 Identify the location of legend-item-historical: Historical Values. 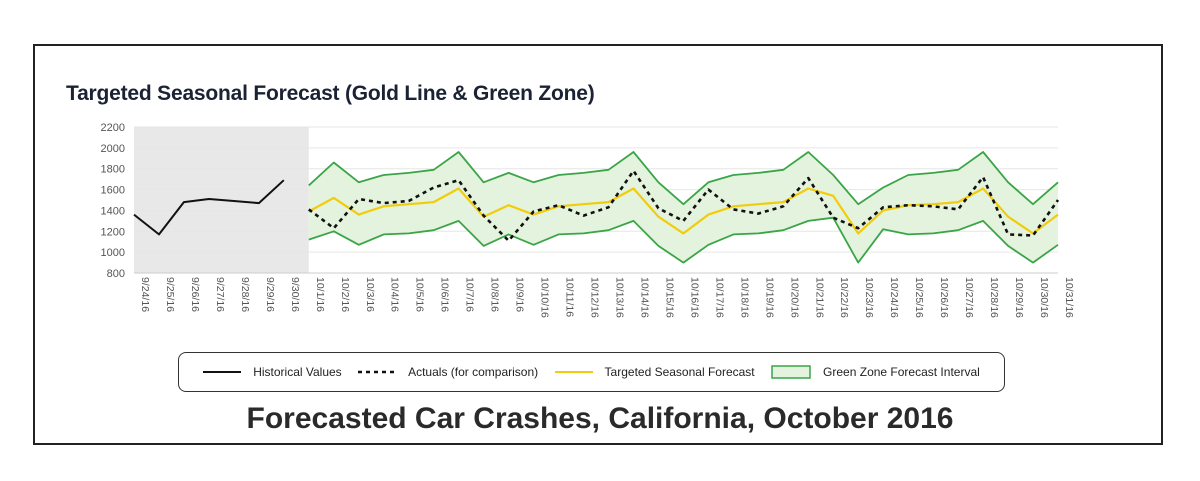
(272, 372).